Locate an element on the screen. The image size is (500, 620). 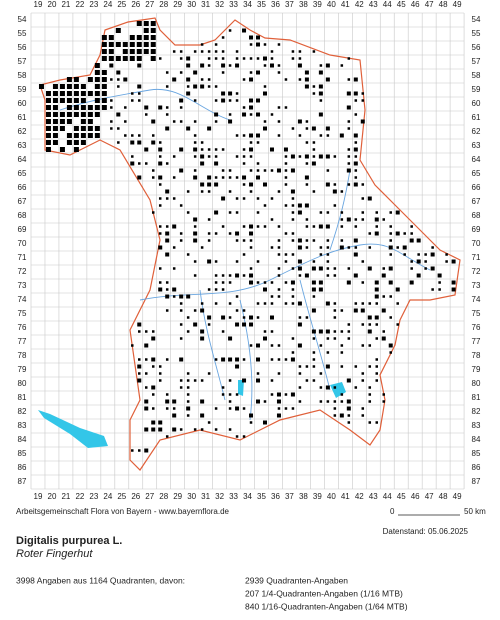
row-label: 87 is located at coordinates (476, 481).